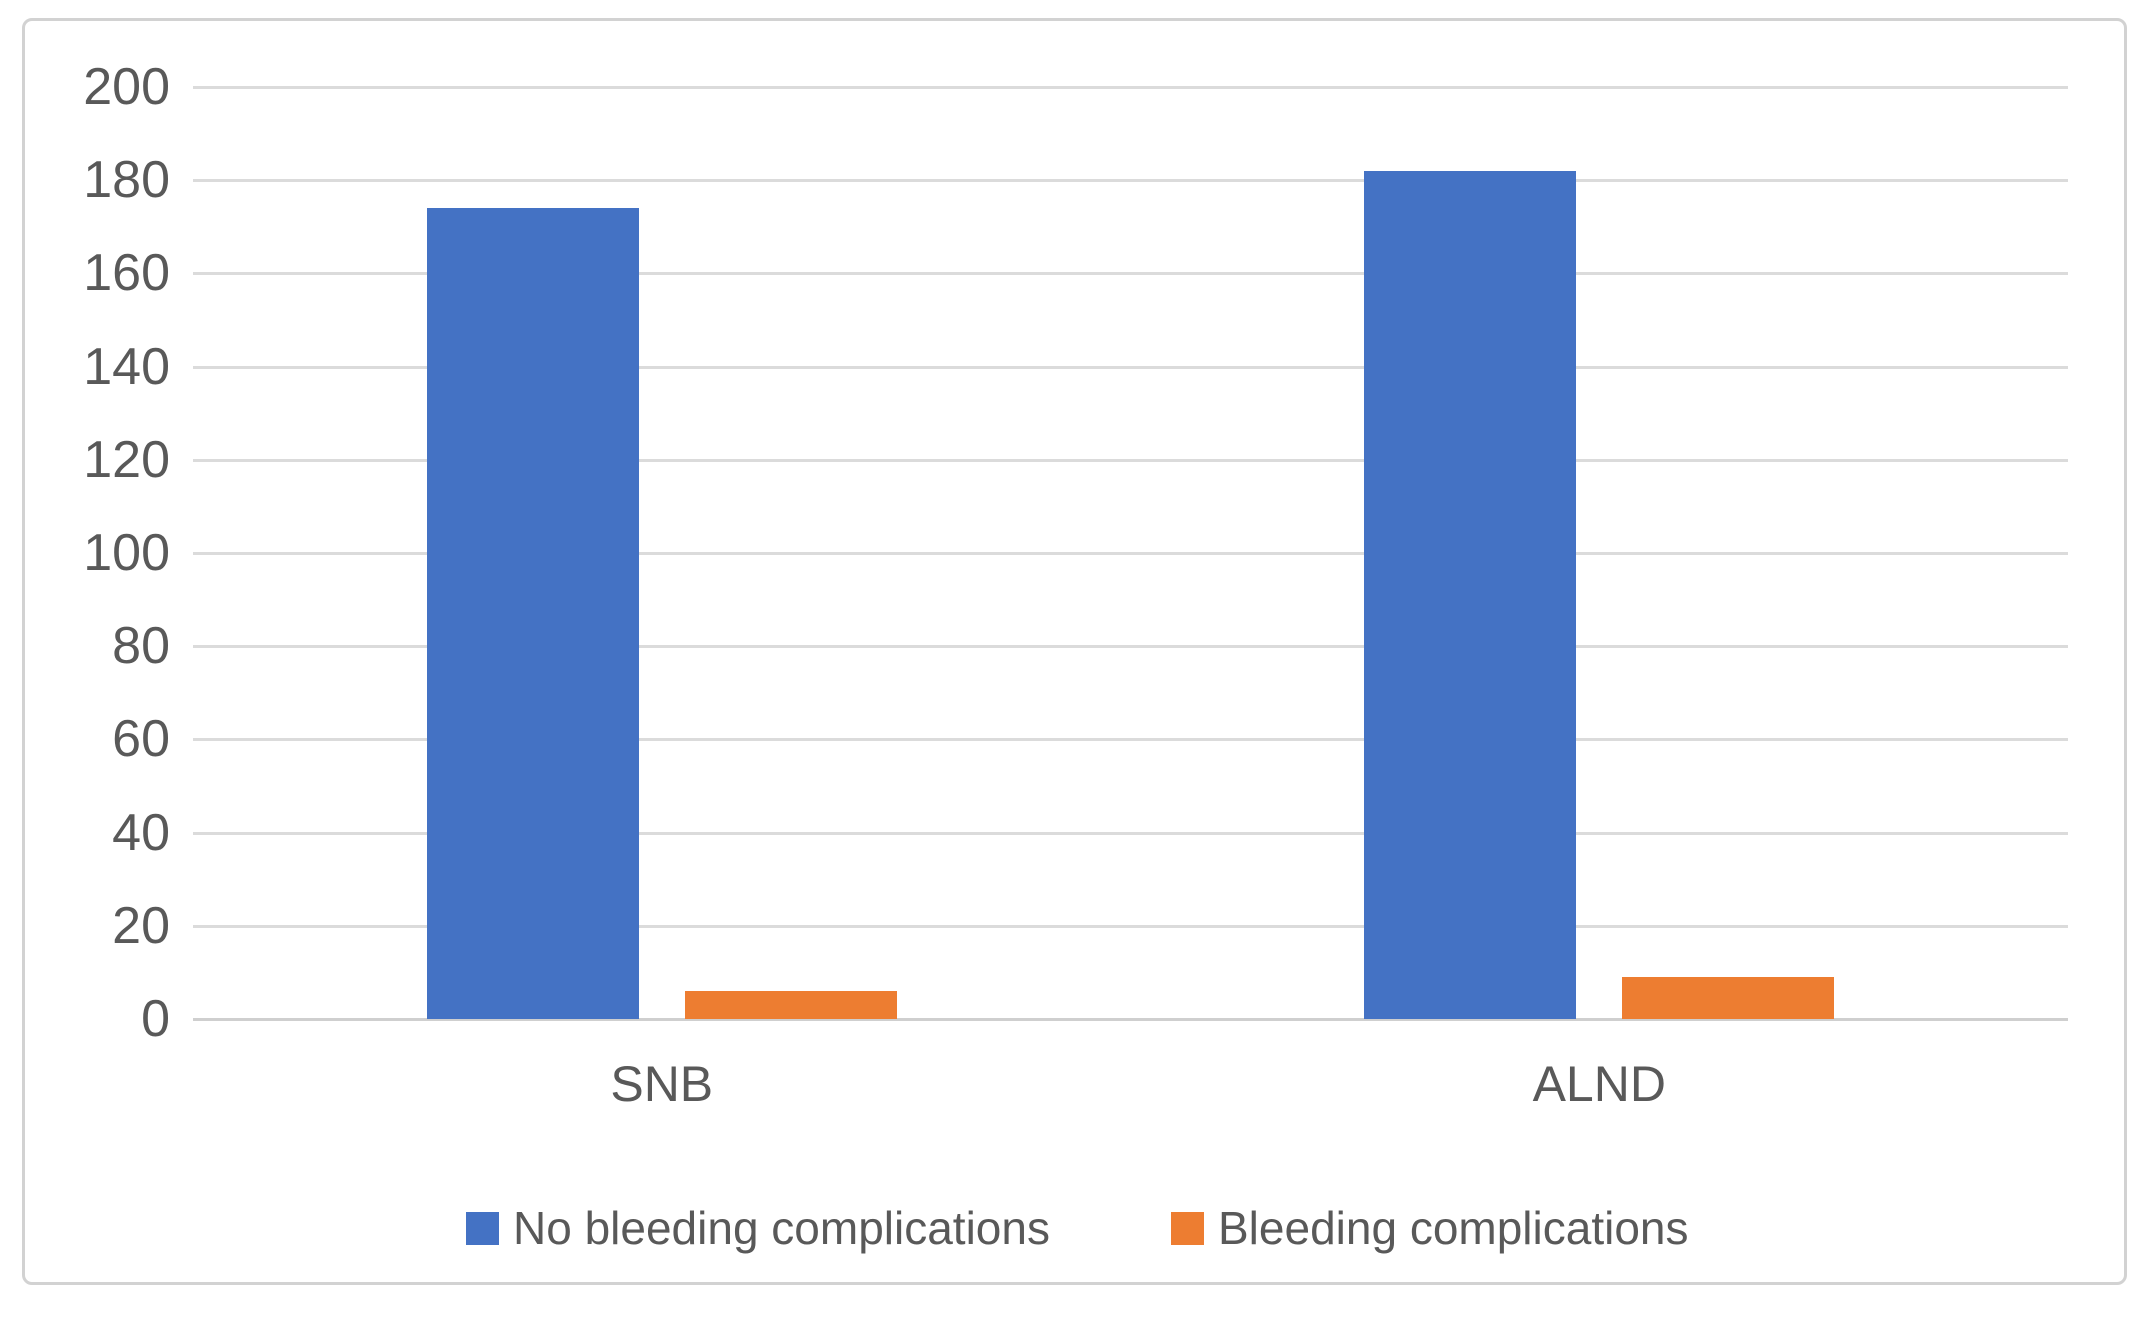 The height and width of the screenshot is (1317, 2153). What do you see at coordinates (126, 87) in the screenshot?
I see `y-tick-label: 200` at bounding box center [126, 87].